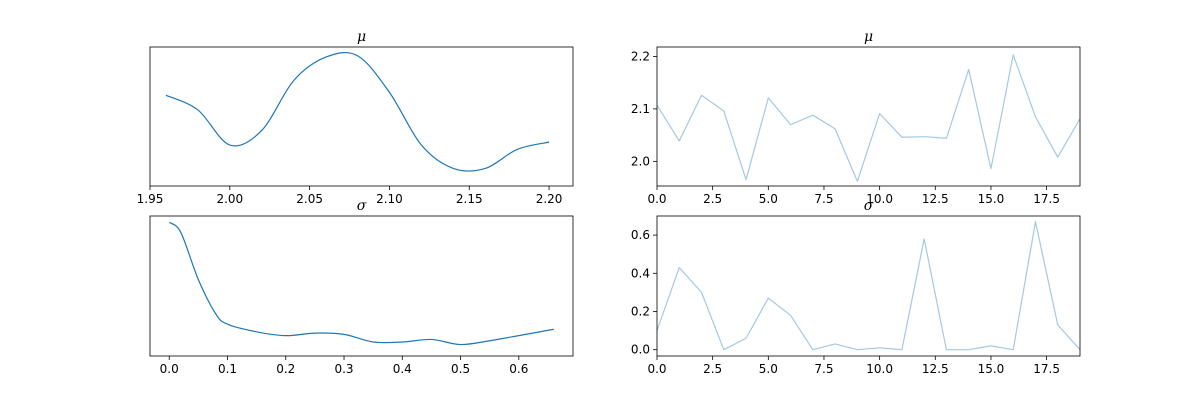 The image size is (1200, 400). Describe the element at coordinates (640, 273) in the screenshot. I see `y-tick-label: 0.4` at that location.